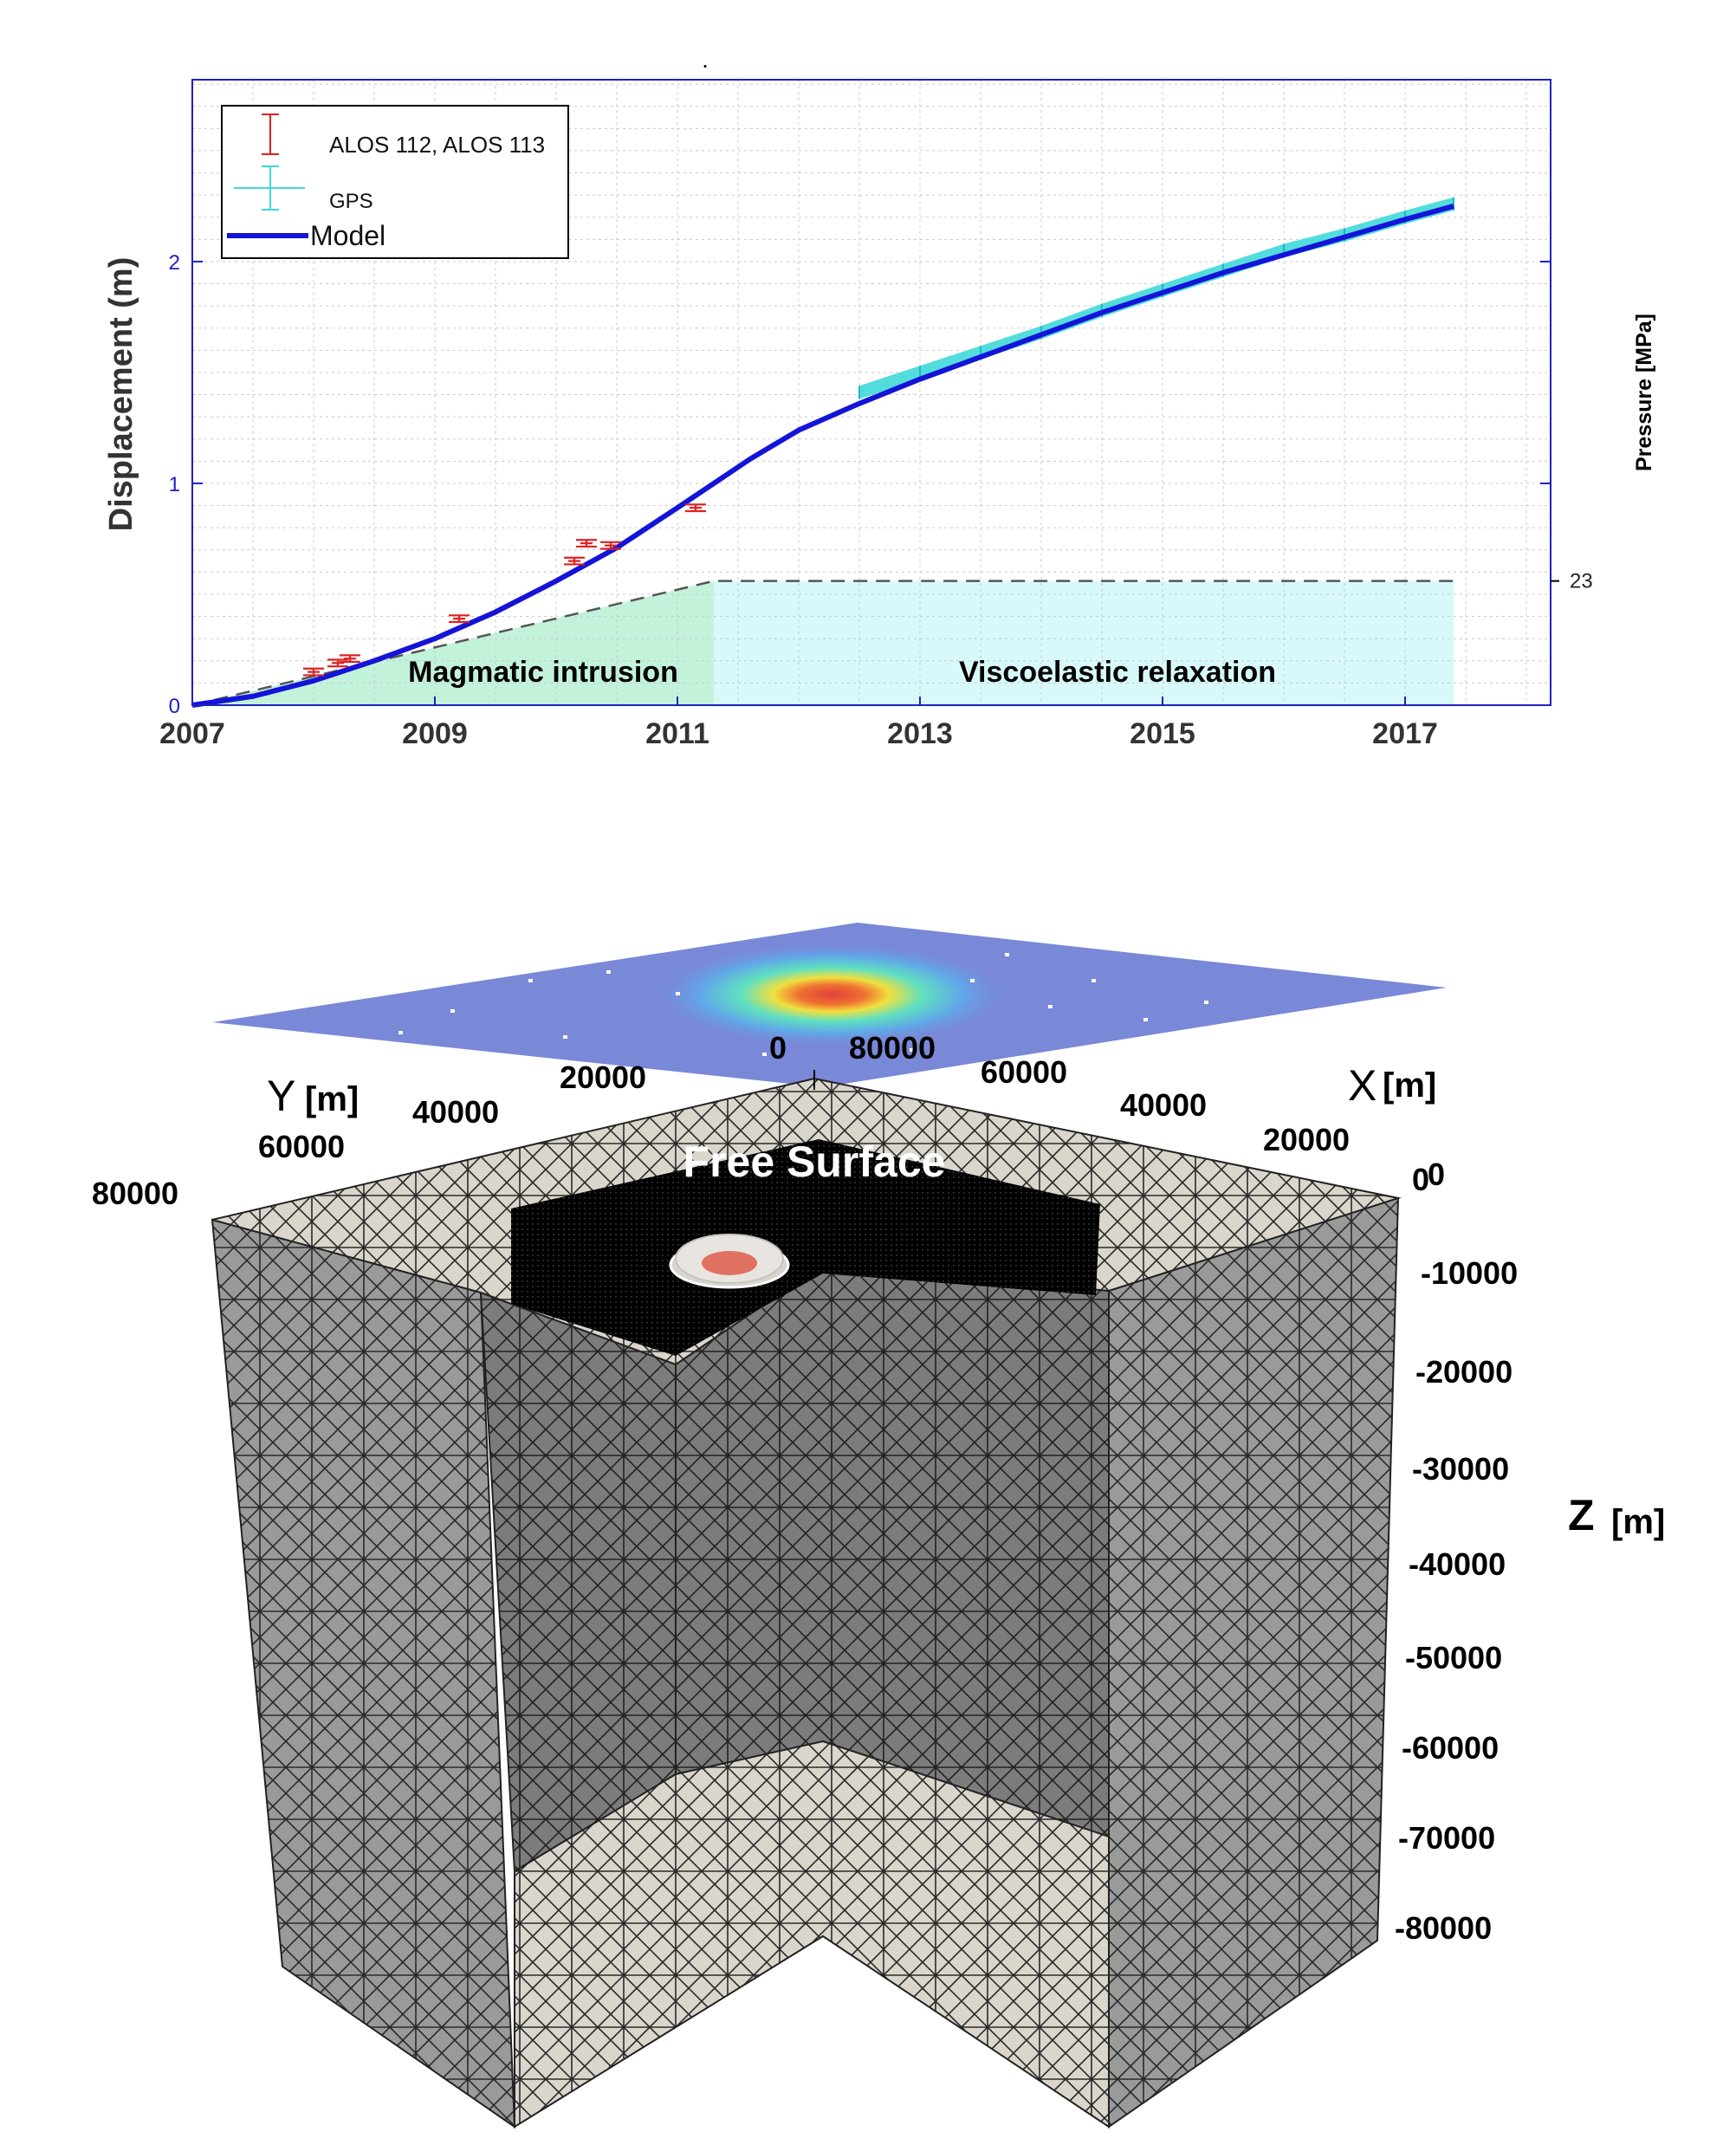  What do you see at coordinates (1443, 1928) in the screenshot?
I see `z-tick-minus-80000: -80000` at bounding box center [1443, 1928].